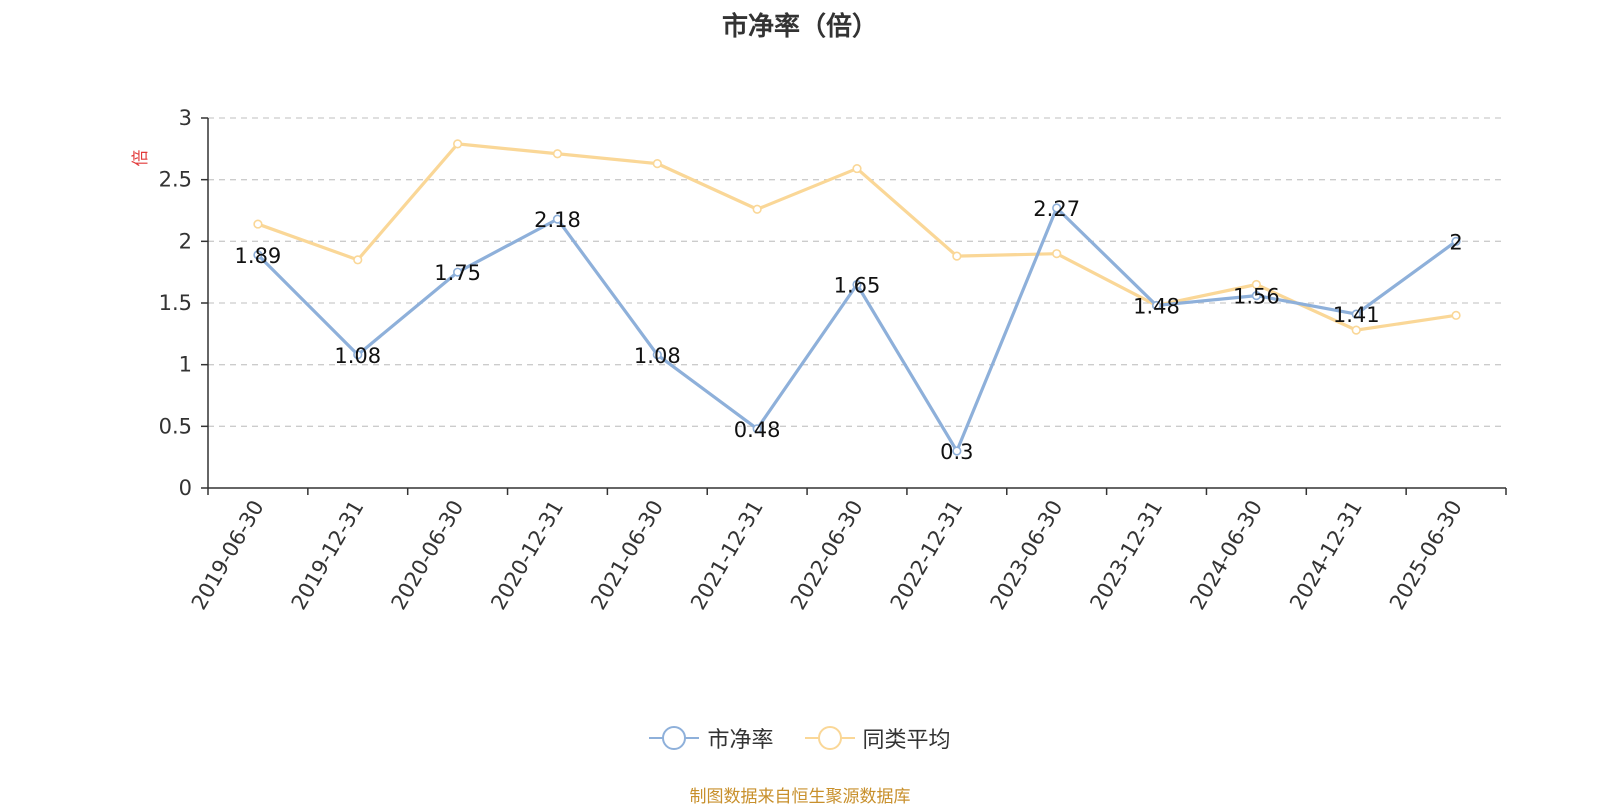  What do you see at coordinates (185, 488) in the screenshot?
I see `y-tick-label: 0` at bounding box center [185, 488].